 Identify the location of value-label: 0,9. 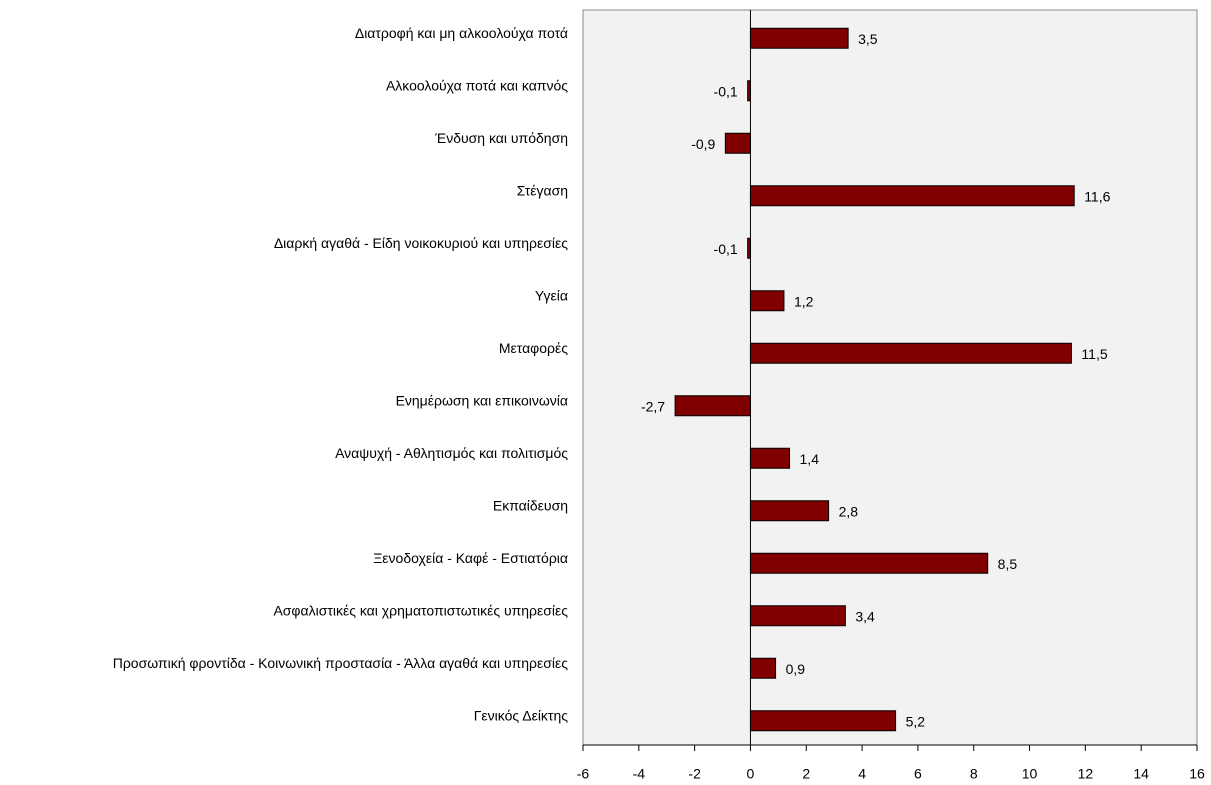
(796, 669).